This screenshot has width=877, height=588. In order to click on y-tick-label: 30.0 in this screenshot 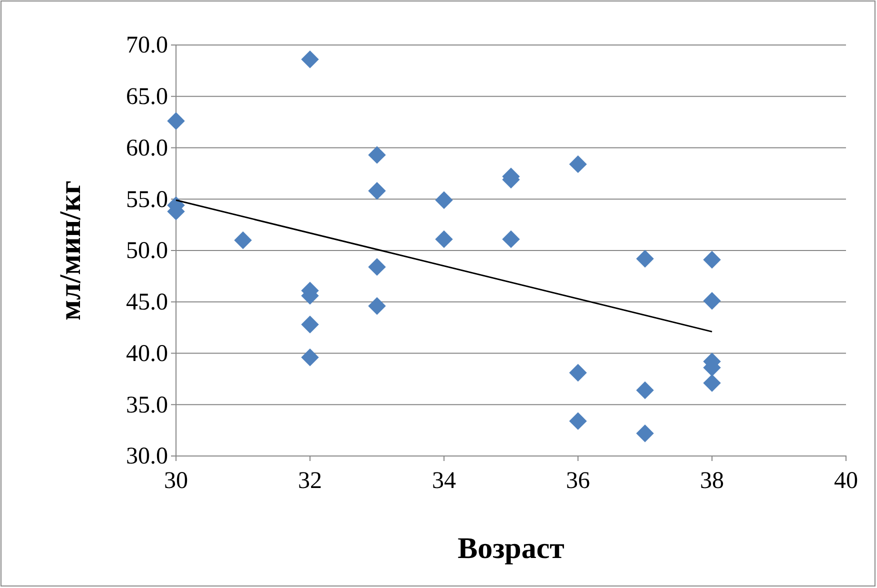, I will do `click(147, 457)`.